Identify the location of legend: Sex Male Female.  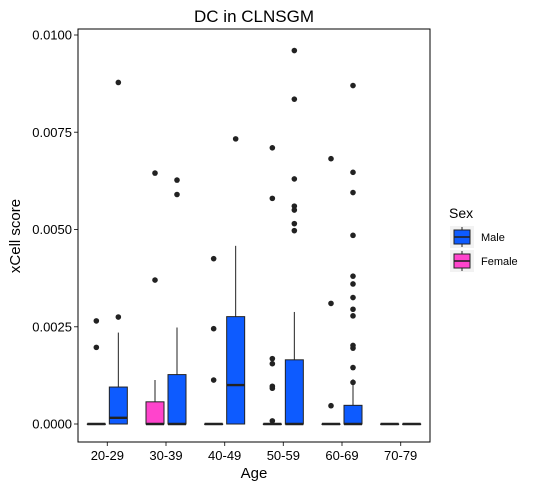
(483, 238).